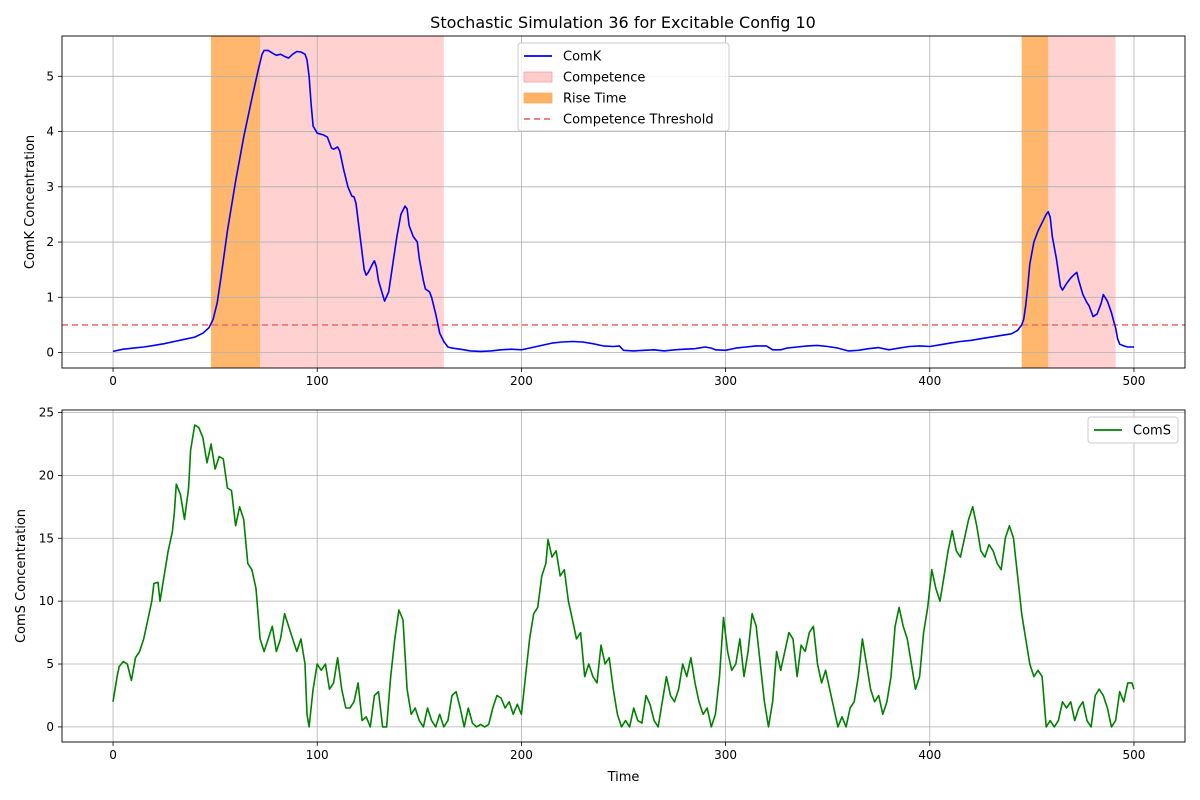  I want to click on y-tick-label: 20, so click(46, 475).